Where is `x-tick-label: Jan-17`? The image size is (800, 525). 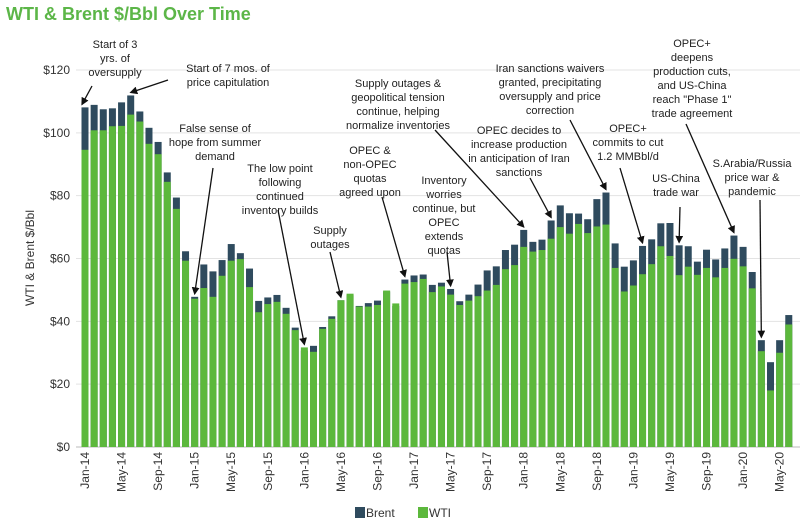 x-tick-label: Jan-17 is located at coordinates (414, 470).